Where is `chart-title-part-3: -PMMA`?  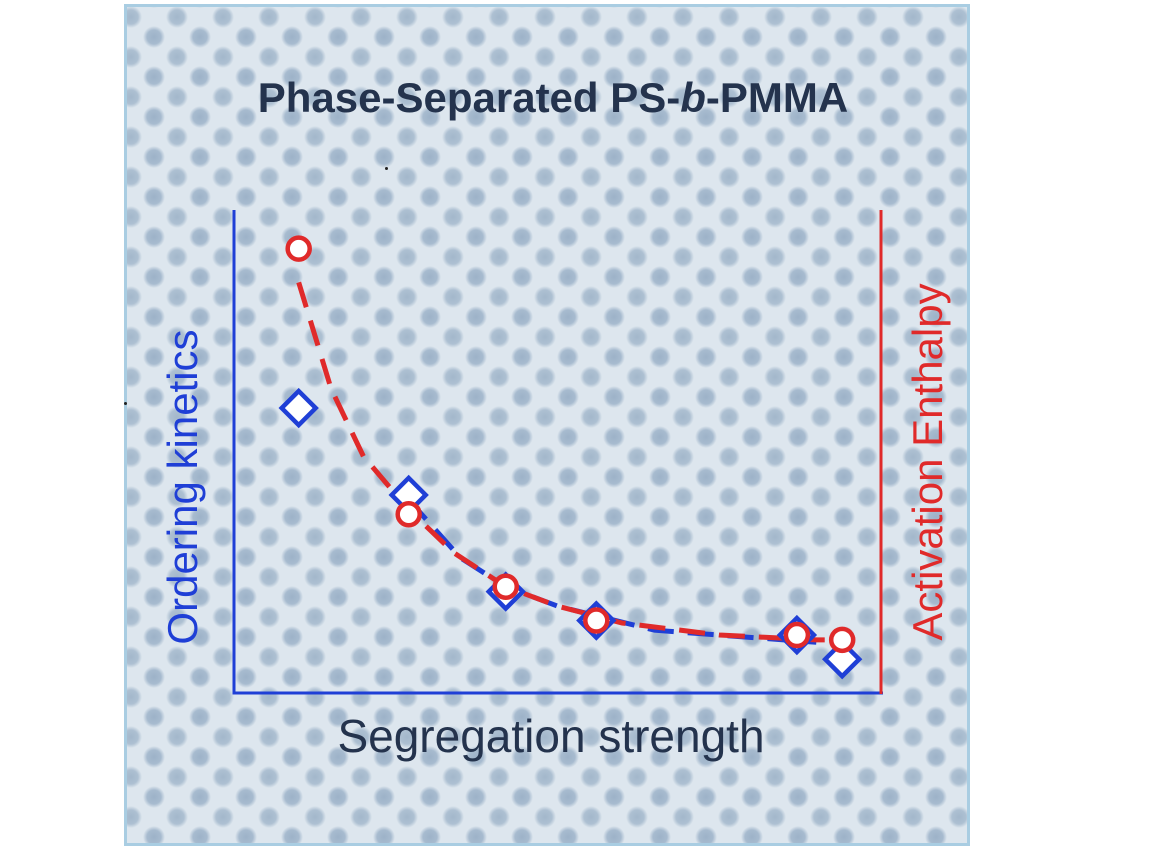 chart-title-part-3: -PMMA is located at coordinates (777, 97).